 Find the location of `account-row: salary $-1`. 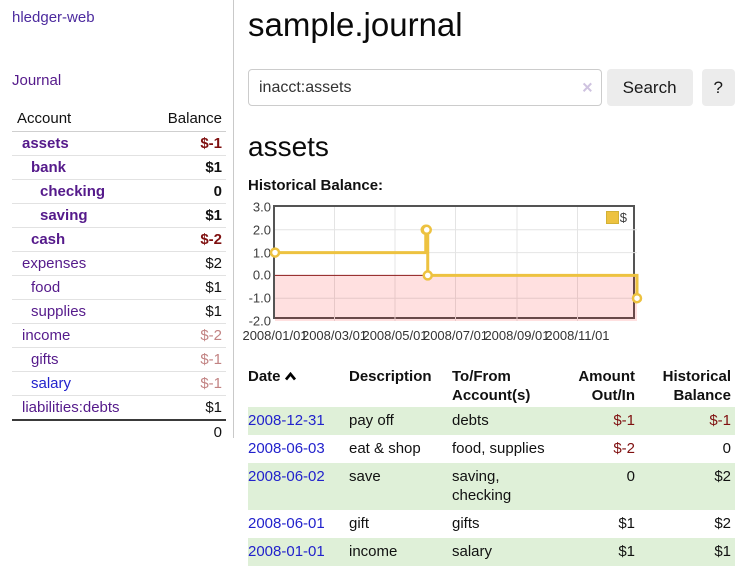

account-row: salary $-1 is located at coordinates (119, 383).